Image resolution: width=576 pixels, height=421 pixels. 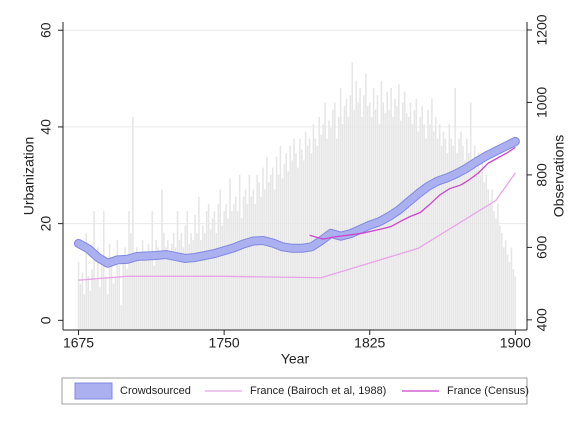 I want to click on y2-axis-label: Observations, so click(x=559, y=176).